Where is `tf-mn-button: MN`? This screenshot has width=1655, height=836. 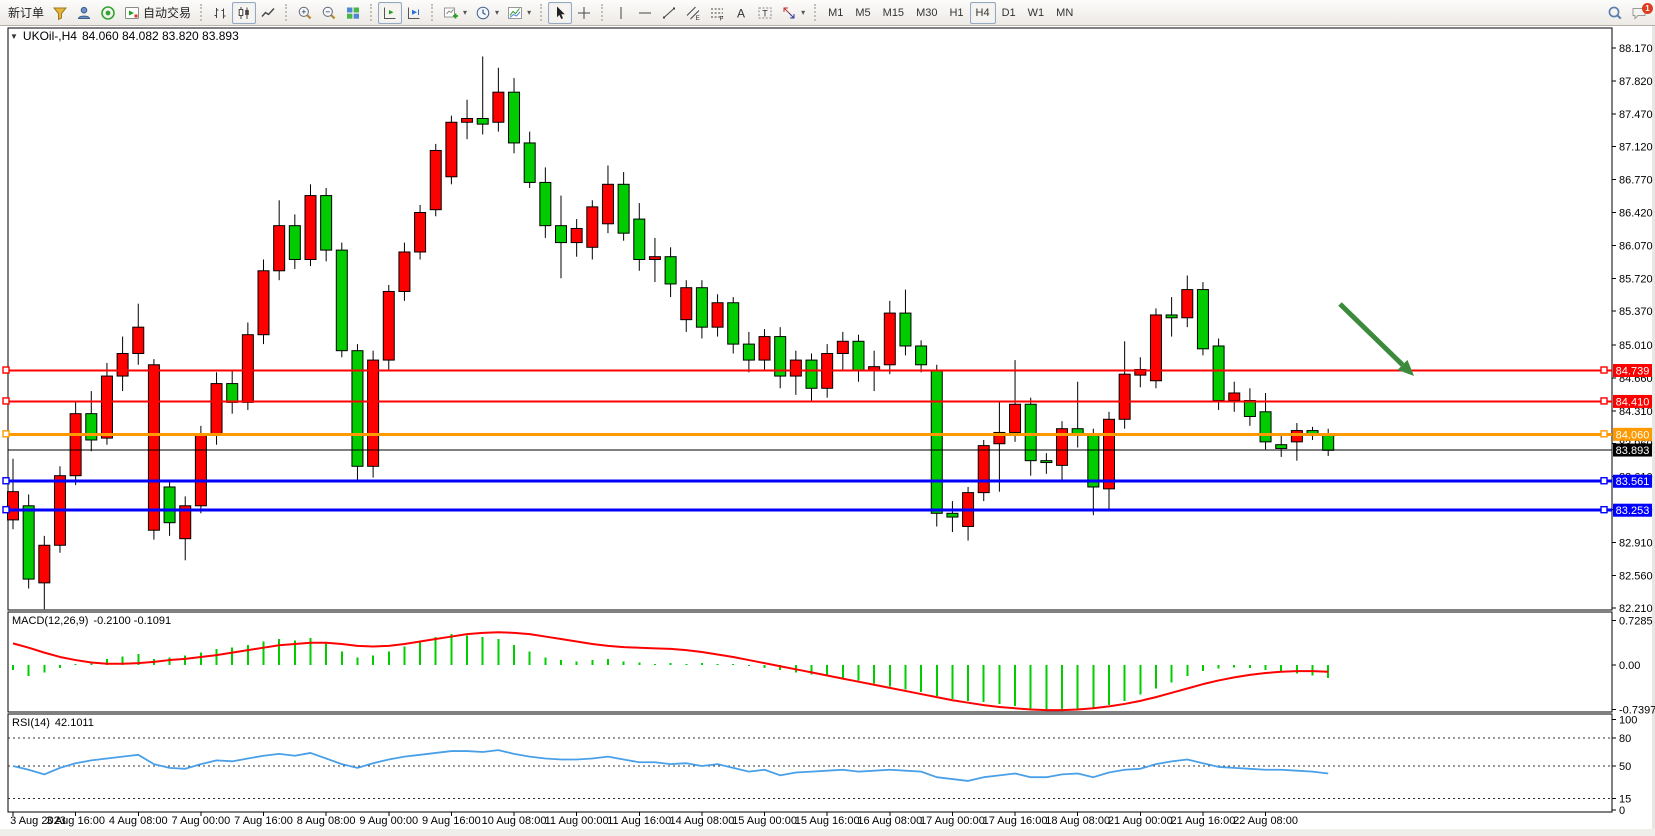
tf-mn-button: MN is located at coordinates (1064, 13).